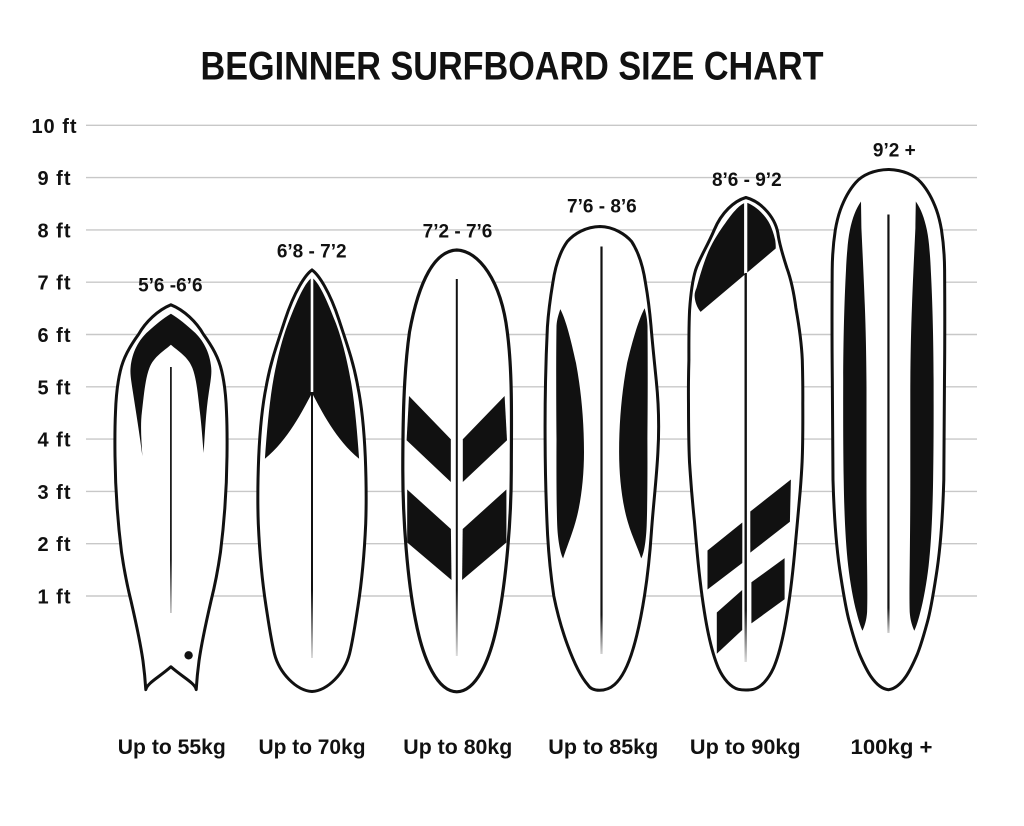 The height and width of the screenshot is (826, 1024). What do you see at coordinates (55, 493) in the screenshot?
I see `svg-text: 3 ft` at bounding box center [55, 493].